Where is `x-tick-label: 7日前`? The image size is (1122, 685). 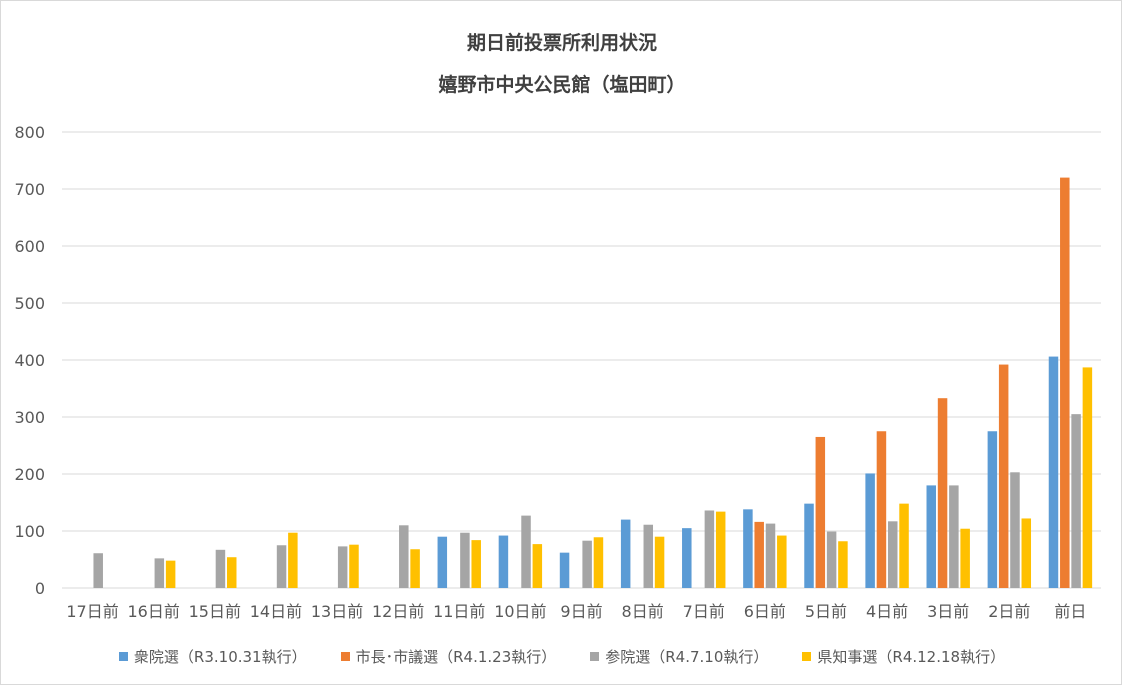
x-tick-label: 7日前 is located at coordinates (704, 611).